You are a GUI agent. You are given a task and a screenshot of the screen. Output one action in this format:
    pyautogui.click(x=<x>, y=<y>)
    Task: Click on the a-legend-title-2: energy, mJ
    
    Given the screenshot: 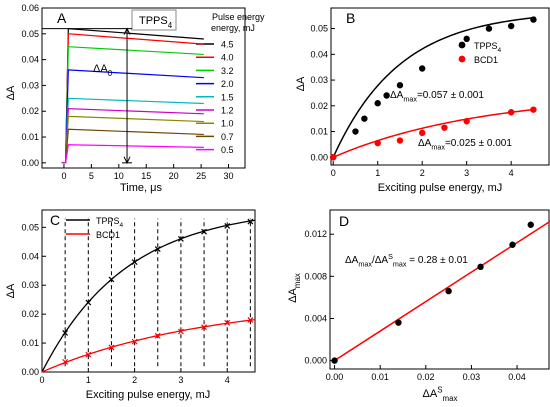 What is the action you would take?
    pyautogui.click(x=233, y=28)
    